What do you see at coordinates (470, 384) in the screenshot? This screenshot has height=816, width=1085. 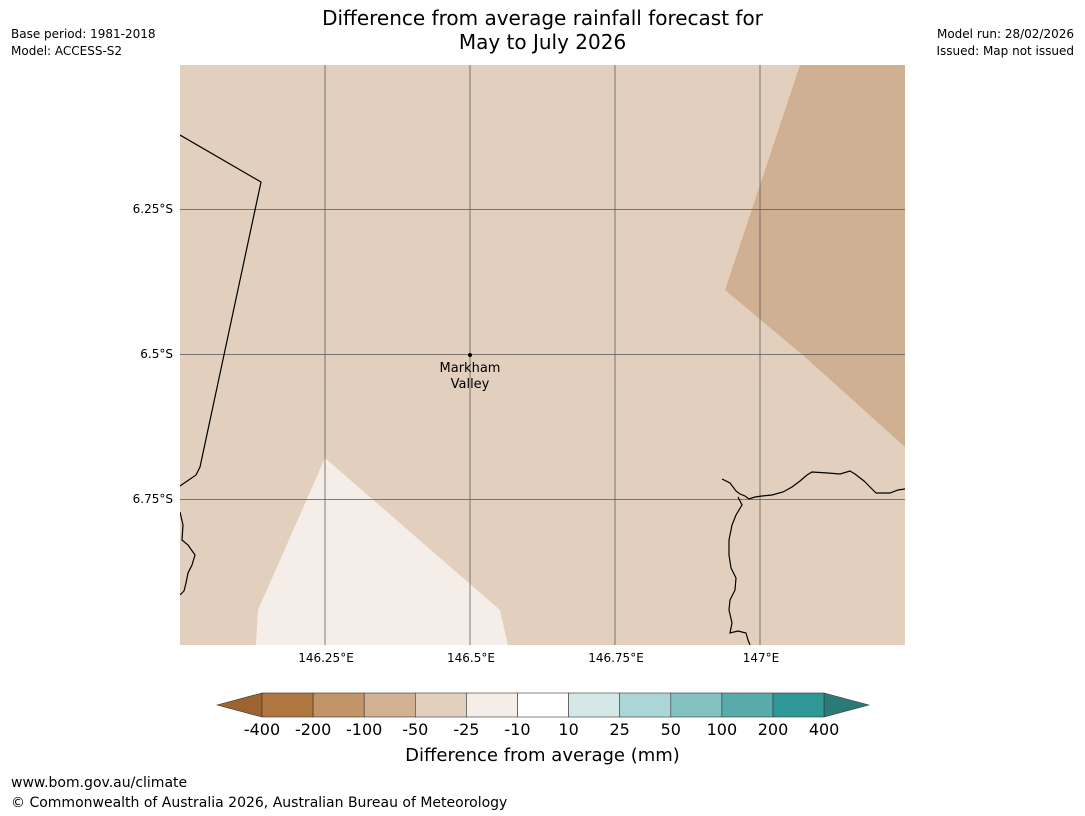 I see `place-label-line-2: Valley` at bounding box center [470, 384].